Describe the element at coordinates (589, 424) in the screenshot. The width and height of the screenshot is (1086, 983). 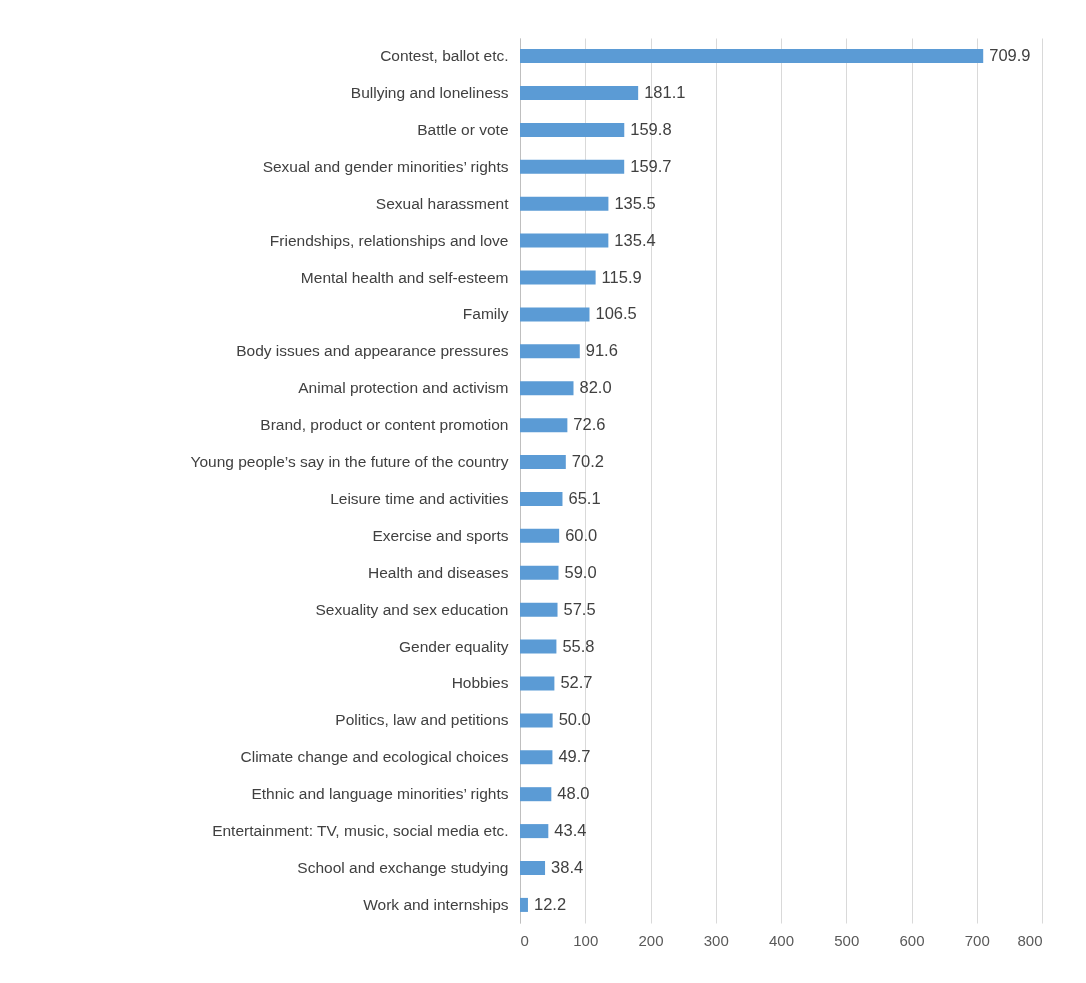
I see `data-label: 72.6` at that location.